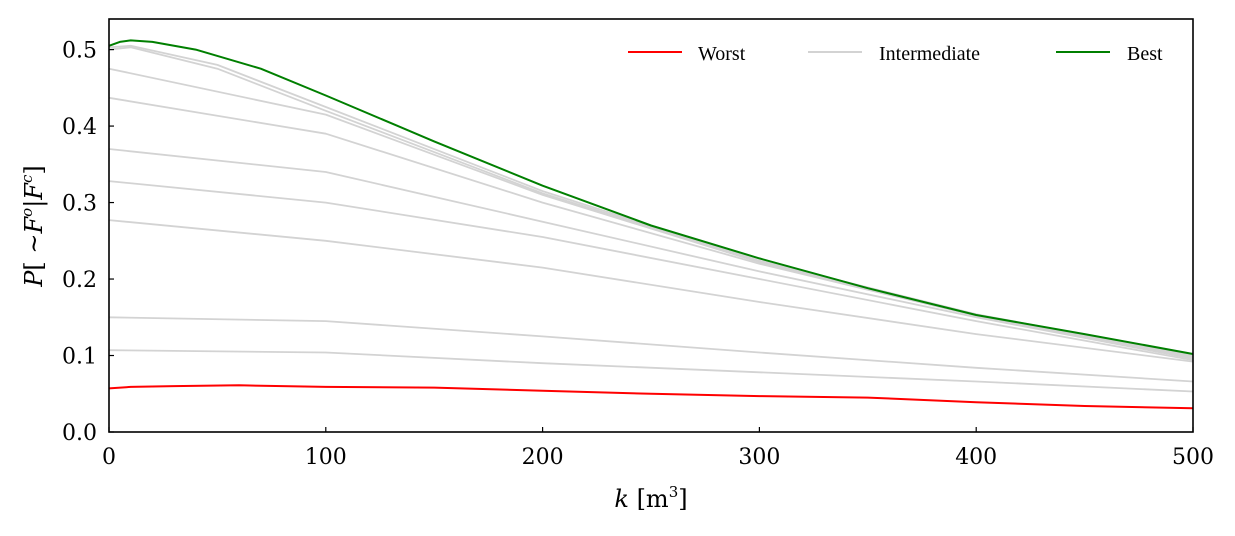  What do you see at coordinates (976, 457) in the screenshot?
I see `x-tick-label: 400` at bounding box center [976, 457].